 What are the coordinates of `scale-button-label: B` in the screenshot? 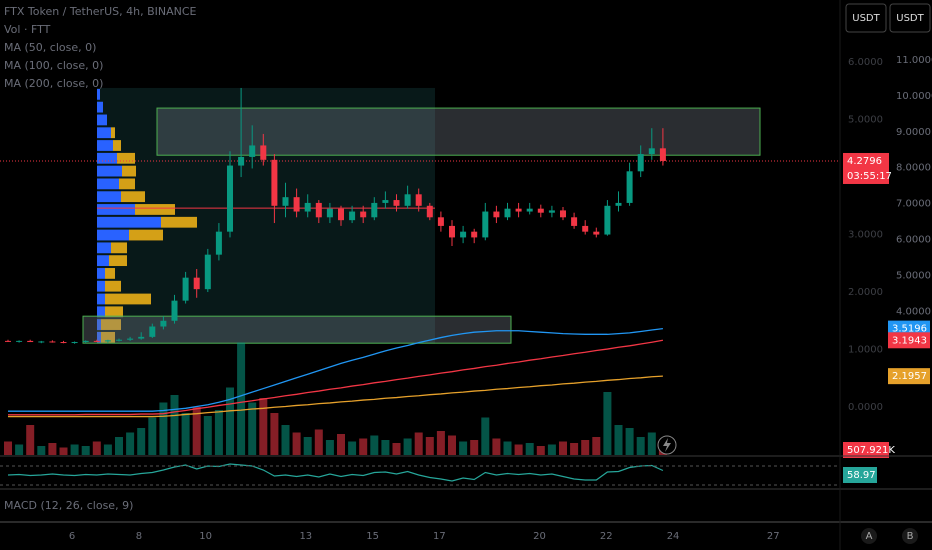 It's located at (910, 536).